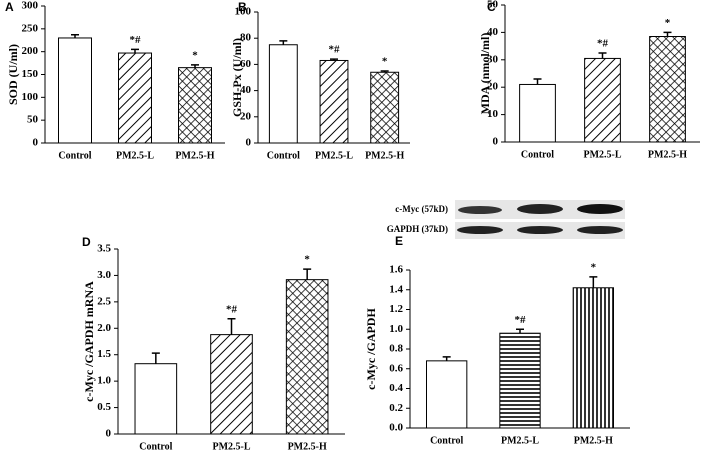 This screenshot has width=709, height=456. I want to click on y-tick-label: 0.8, so click(396, 349).